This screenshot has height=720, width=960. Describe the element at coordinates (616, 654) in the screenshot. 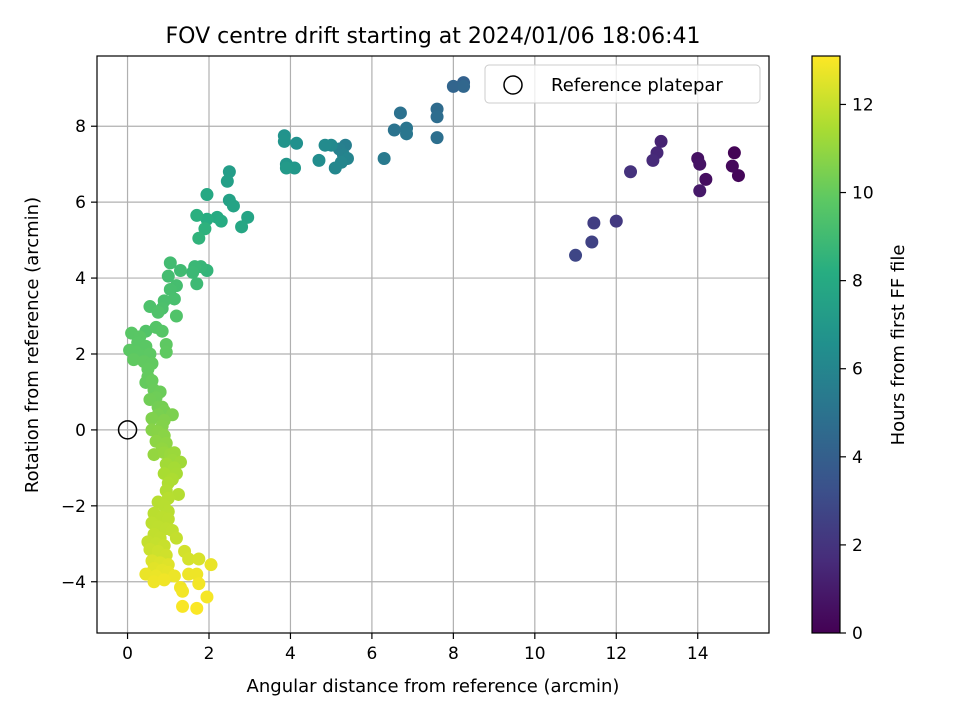

I see `x-tick-label: 12` at that location.